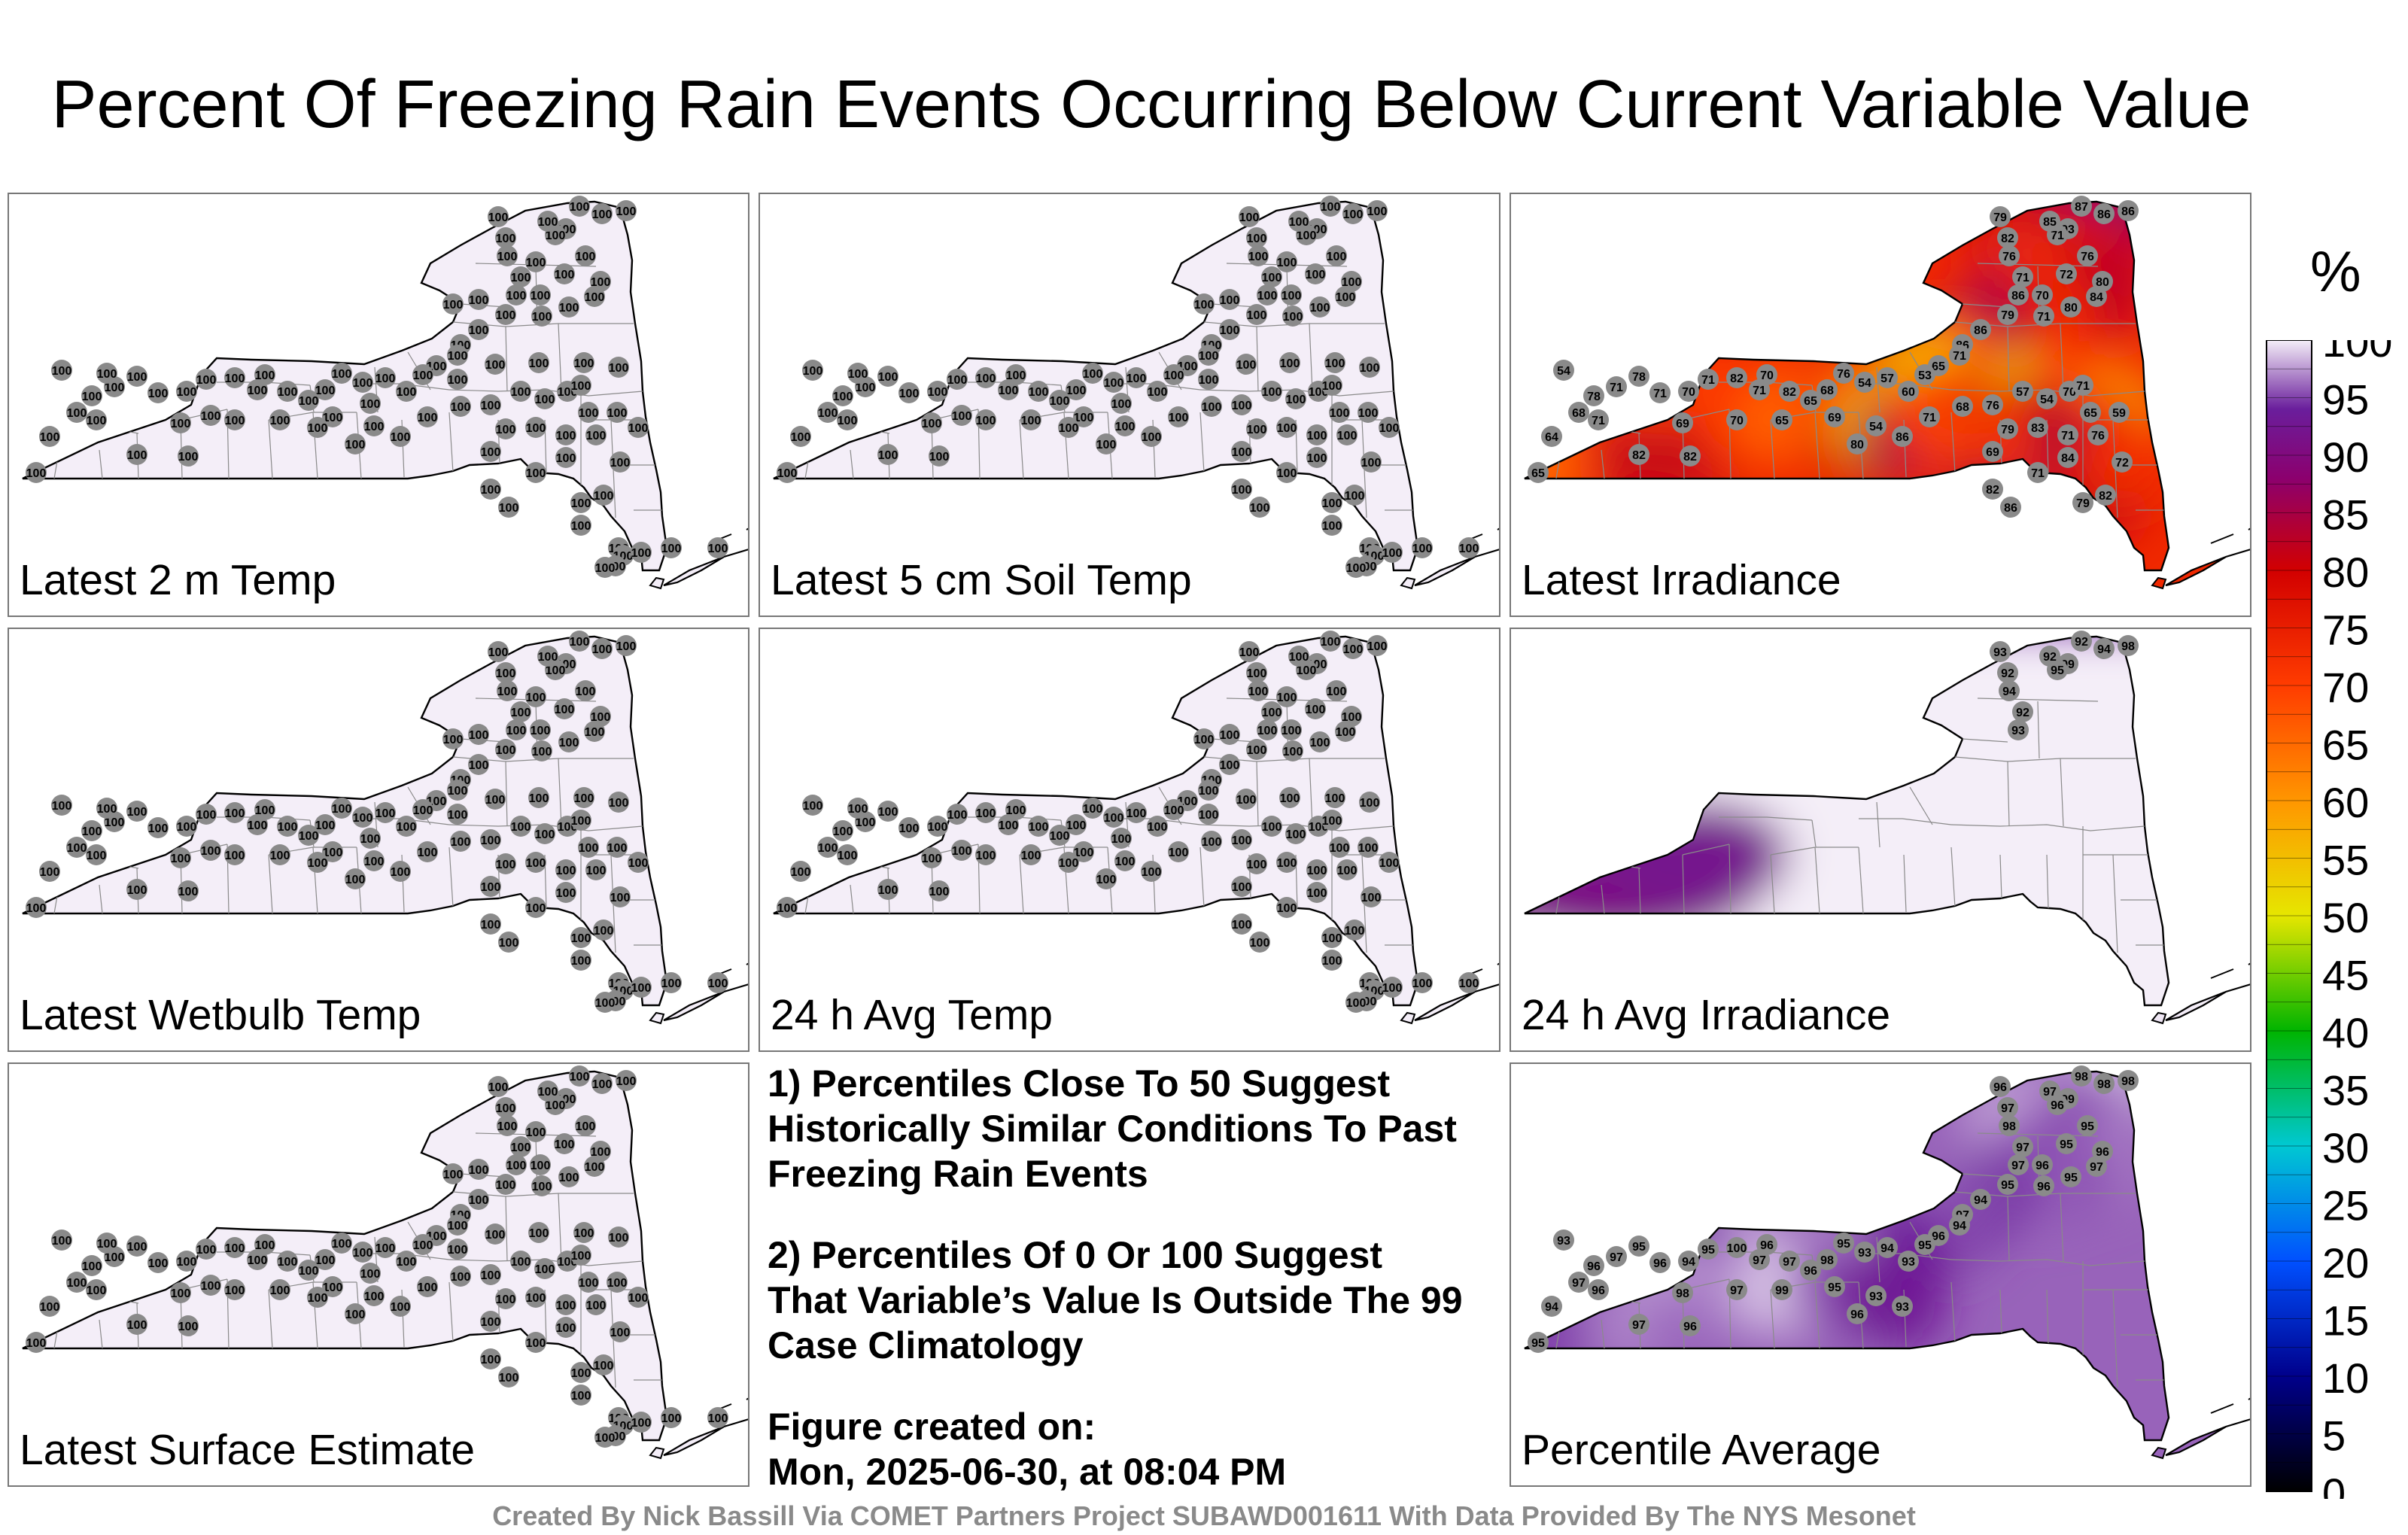  I want to click on station-marker: 65, so click(1538, 472).